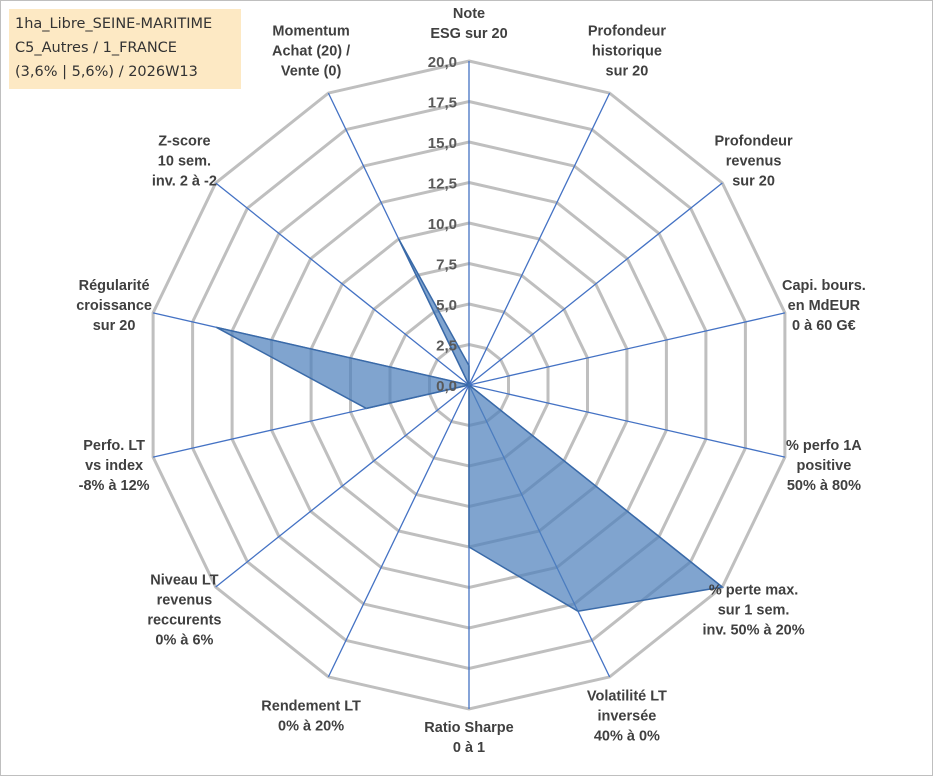 The height and width of the screenshot is (776, 933). Describe the element at coordinates (96, 48) in the screenshot. I see `info-line-2: C5_Autres / 1_FRANCE` at that location.